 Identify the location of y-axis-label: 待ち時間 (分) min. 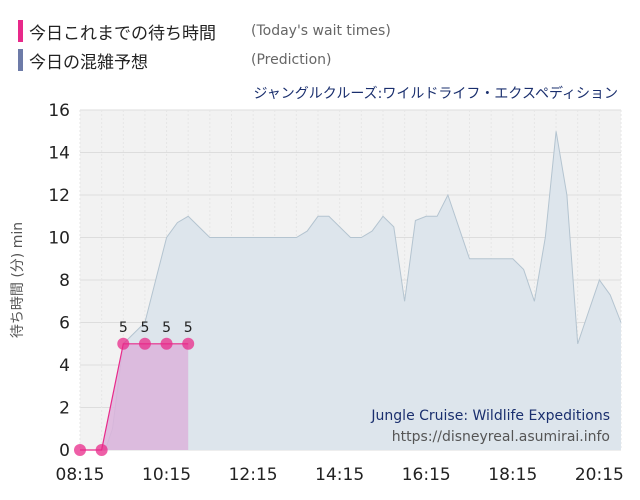
(18, 280).